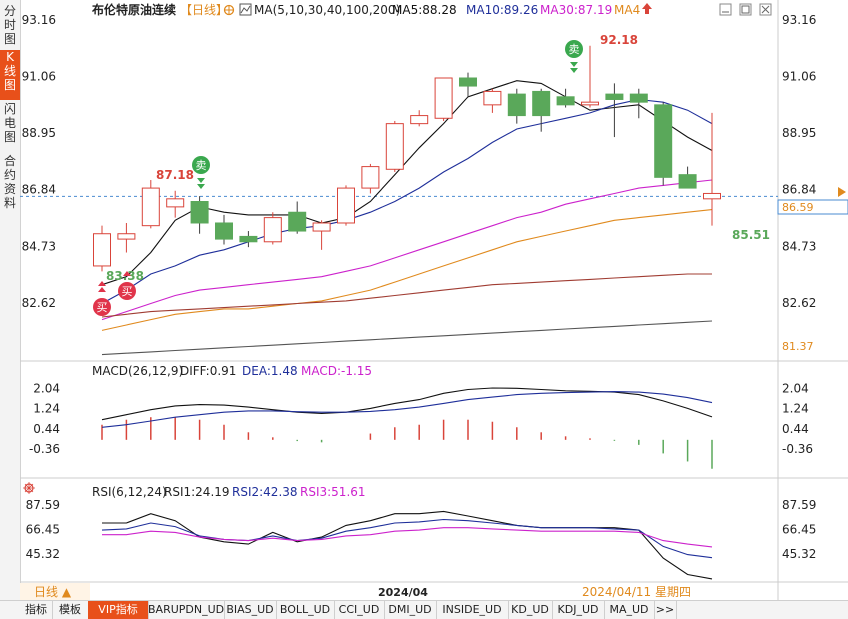  I want to click on macd-hist: MACD:-1.15, so click(336, 371).